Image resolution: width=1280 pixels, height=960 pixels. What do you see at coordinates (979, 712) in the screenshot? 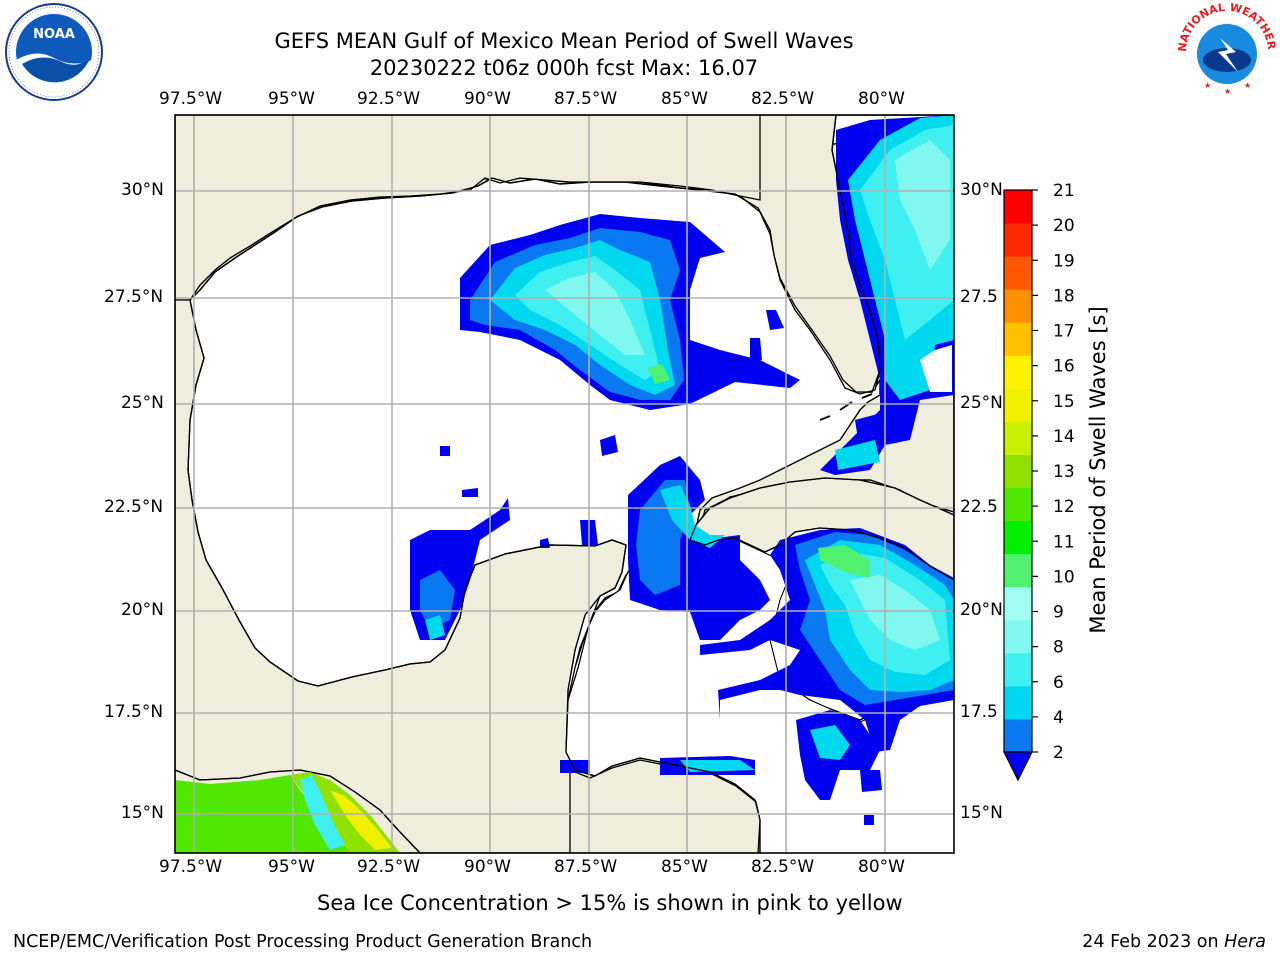
I see `lat-label: 17.5` at bounding box center [979, 712].